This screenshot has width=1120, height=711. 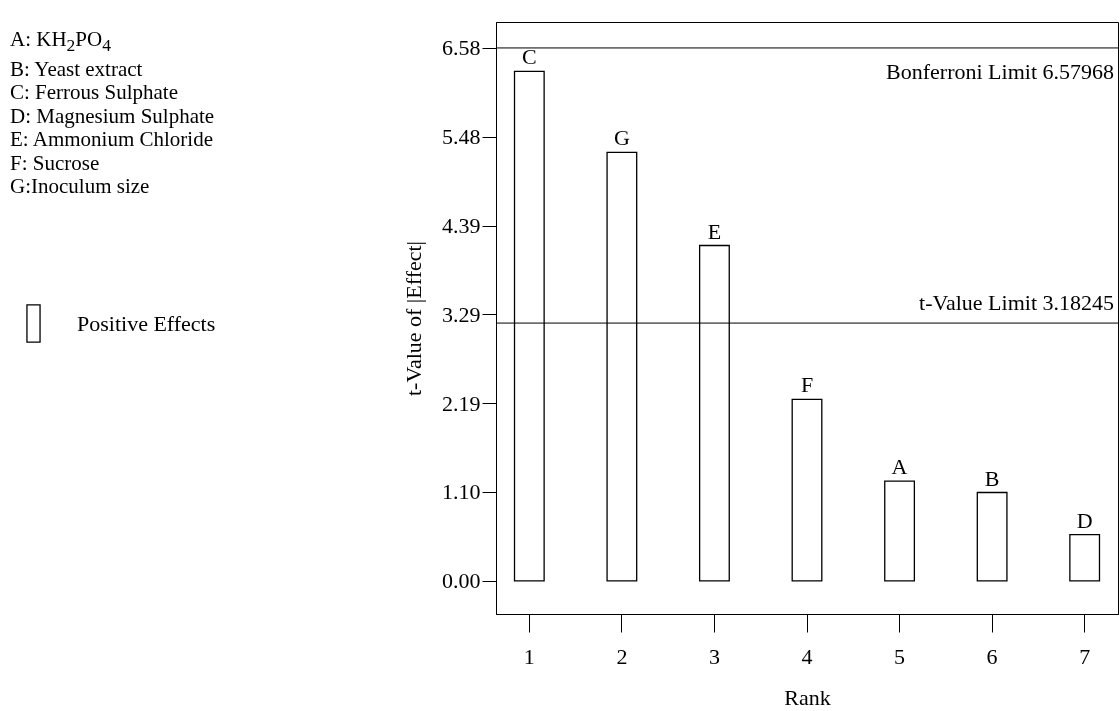 What do you see at coordinates (61, 42) in the screenshot?
I see `text: A: KH$_{2}$PO$_{4}$` at bounding box center [61, 42].